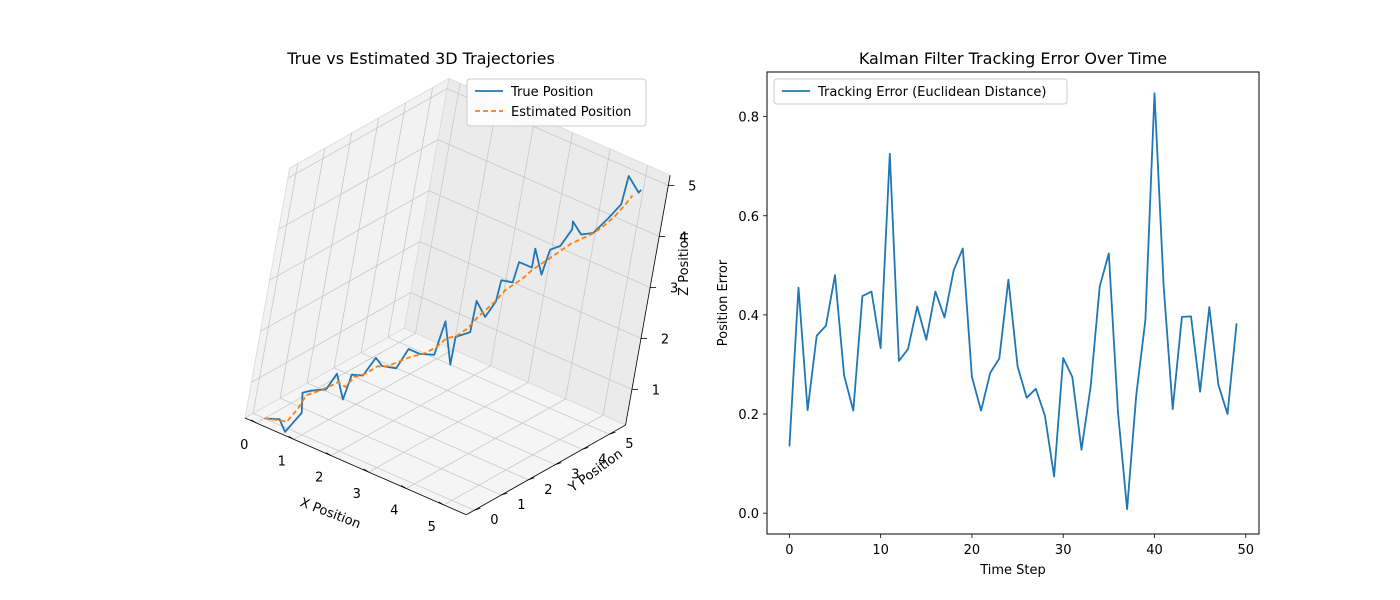 Image resolution: width=1400 pixels, height=600 pixels. What do you see at coordinates (420, 58) in the screenshot?
I see `trajectory-plot-title: True vs Estimated 3D Trajectories` at bounding box center [420, 58].